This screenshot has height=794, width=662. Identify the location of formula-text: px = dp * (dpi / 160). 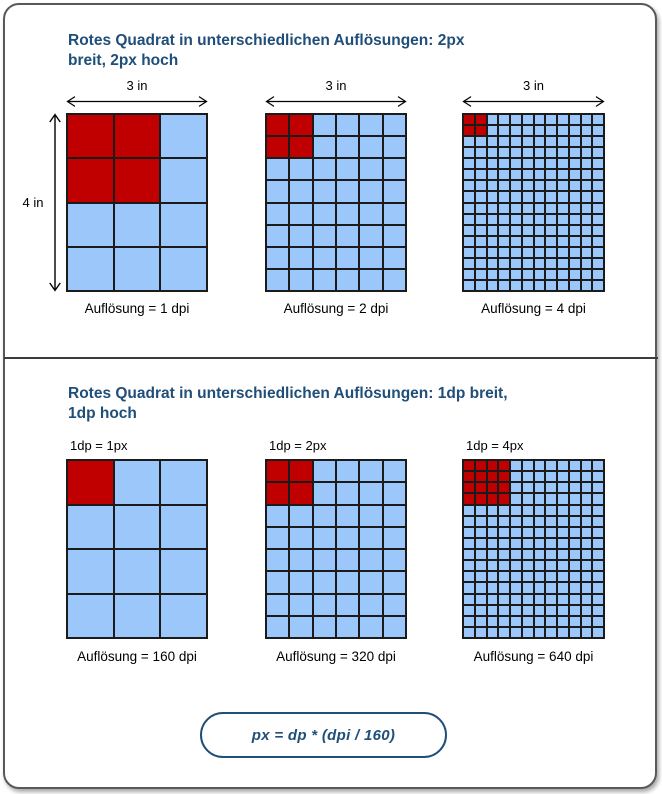
(323, 735).